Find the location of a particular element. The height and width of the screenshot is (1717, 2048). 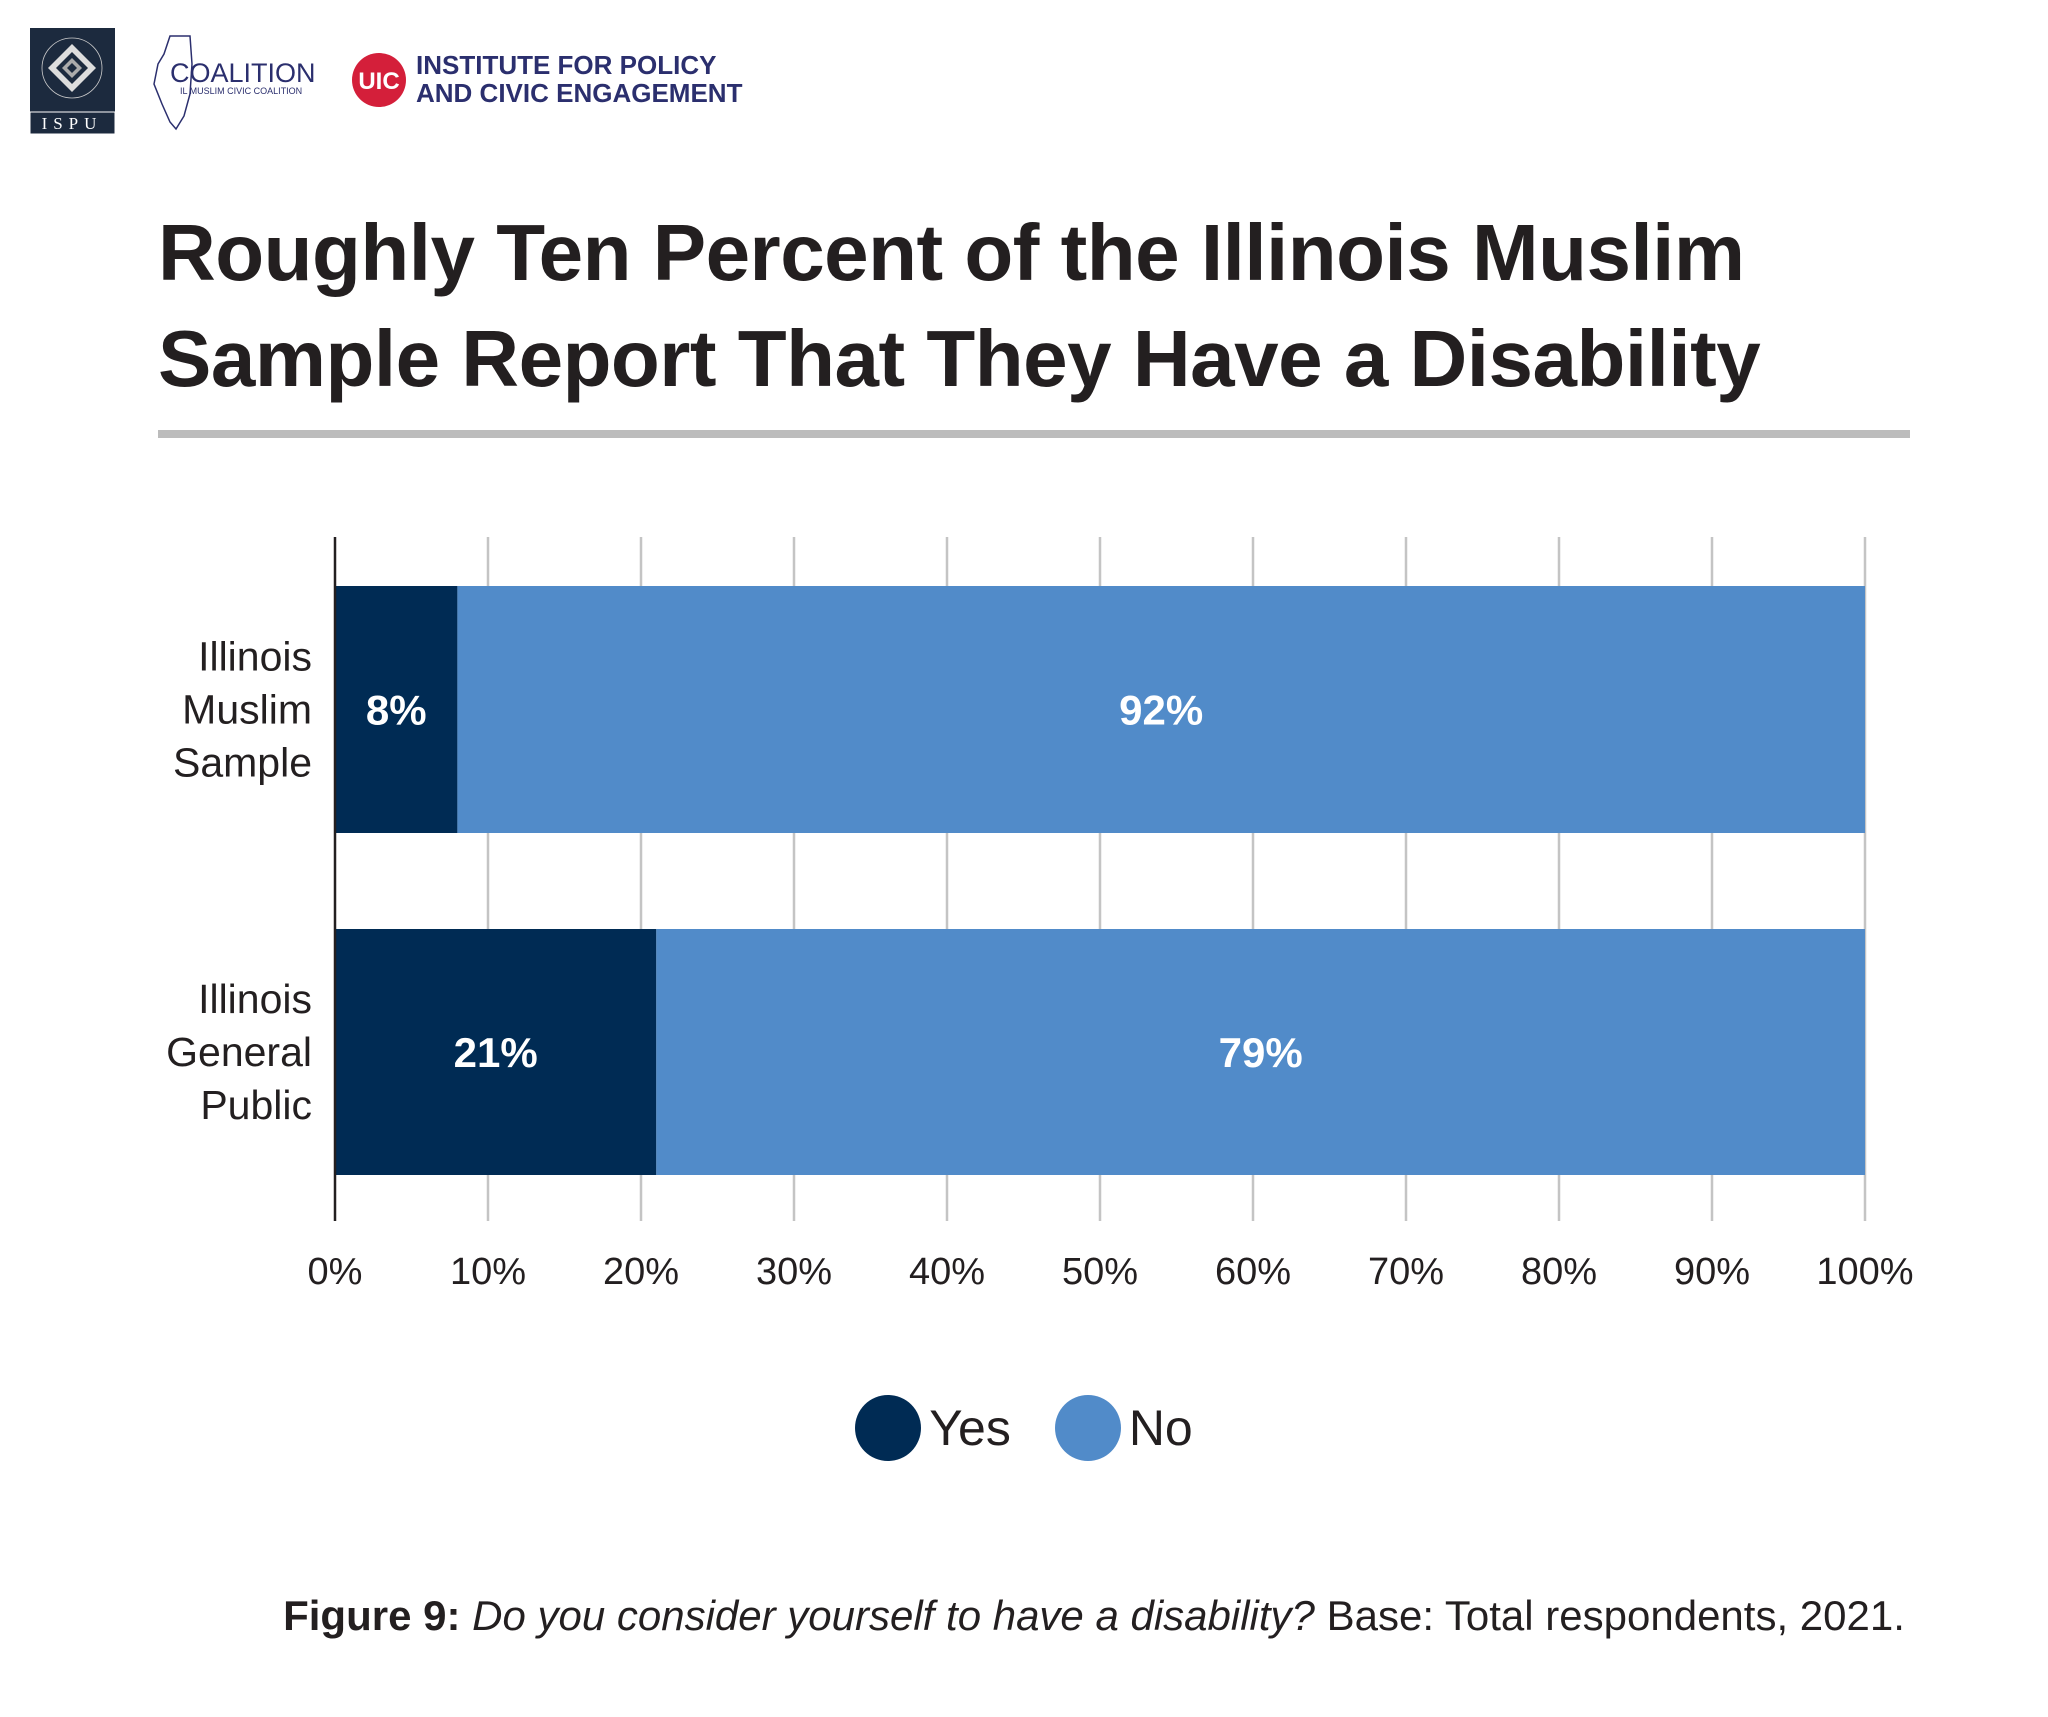

legend-item-yes: Yes is located at coordinates (933, 1428).